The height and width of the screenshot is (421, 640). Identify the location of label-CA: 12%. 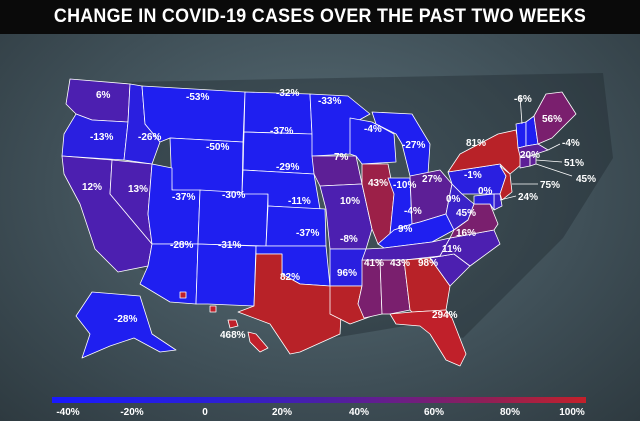
(92, 187).